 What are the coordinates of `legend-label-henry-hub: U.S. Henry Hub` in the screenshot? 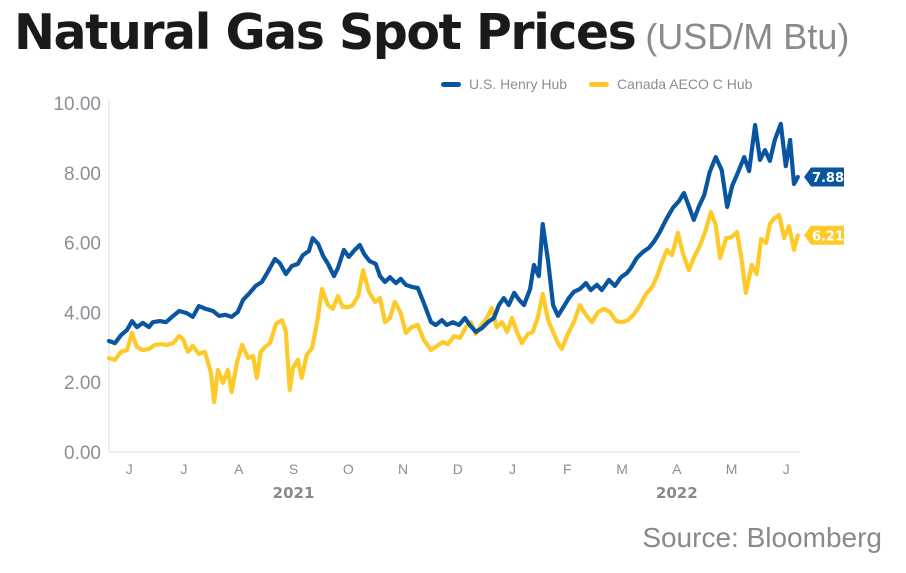 It's located at (518, 84).